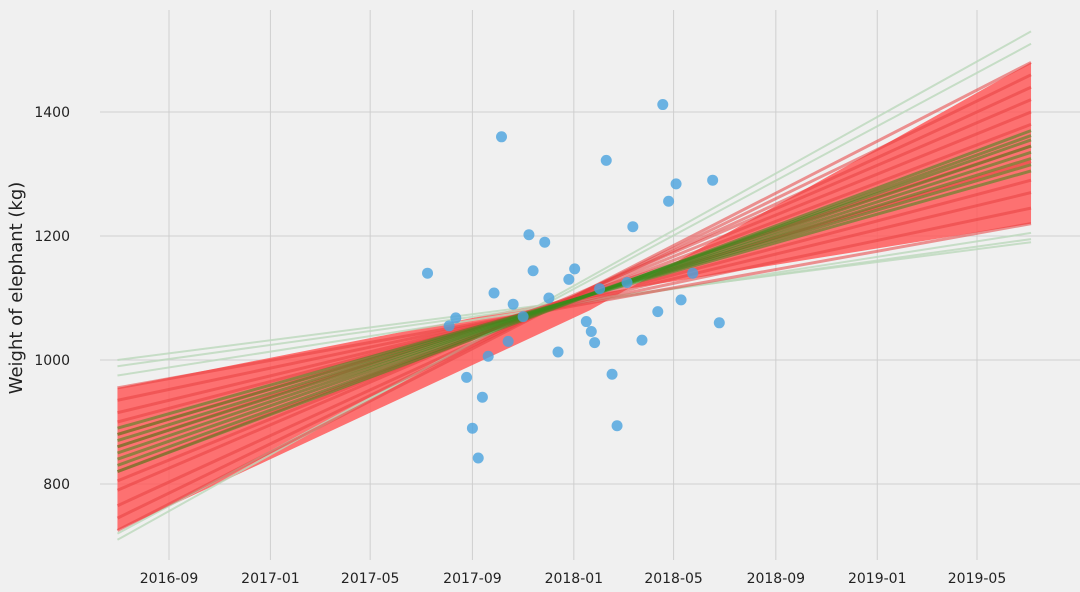 This screenshot has width=1080, height=592. Describe the element at coordinates (16, 288) in the screenshot. I see `y-axis-label: Weight of elephant (kg)` at that location.